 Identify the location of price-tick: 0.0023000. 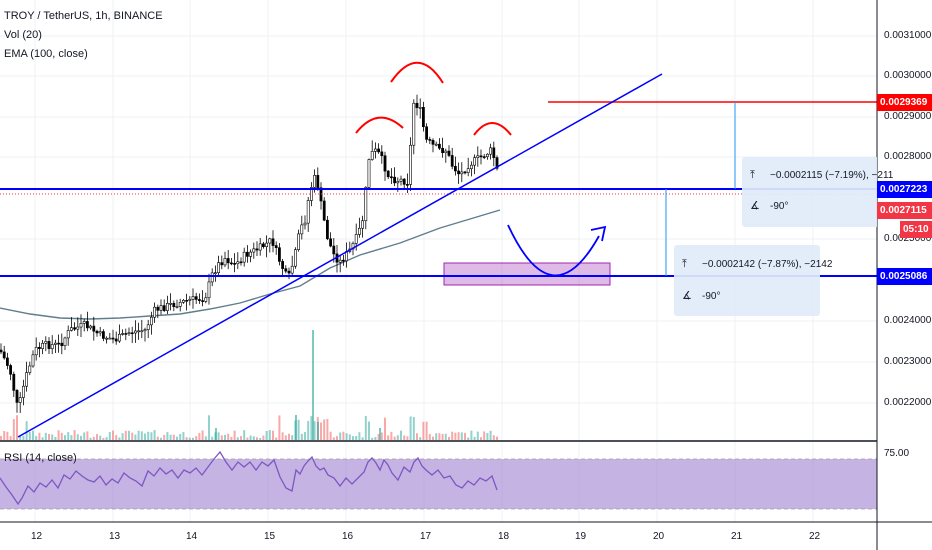
(908, 361).